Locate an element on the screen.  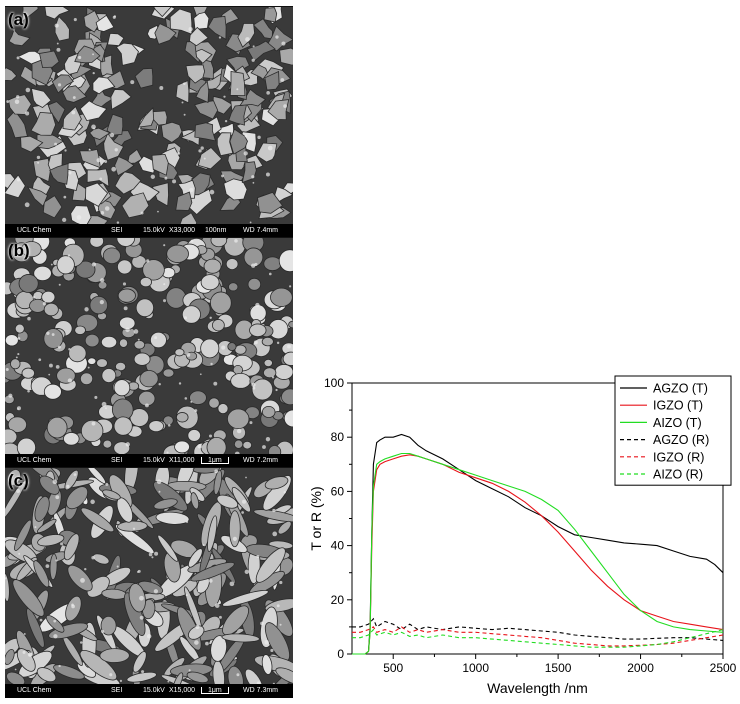
sem-working-distance-label: WD 7.3mm is located at coordinates (260, 690).